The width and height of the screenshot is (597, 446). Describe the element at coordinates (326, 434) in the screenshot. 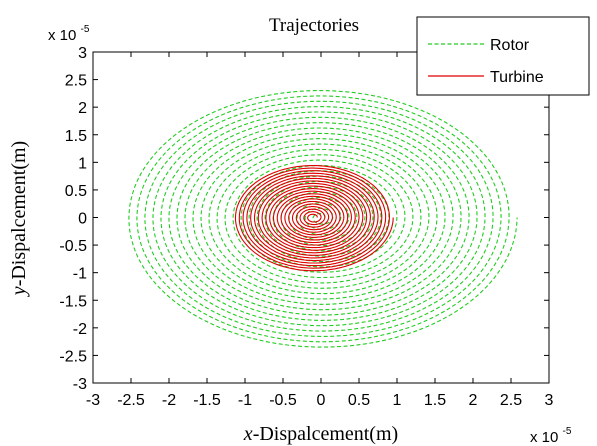

I see `x-axis-label-rest: -Dispalcement(m)` at that location.